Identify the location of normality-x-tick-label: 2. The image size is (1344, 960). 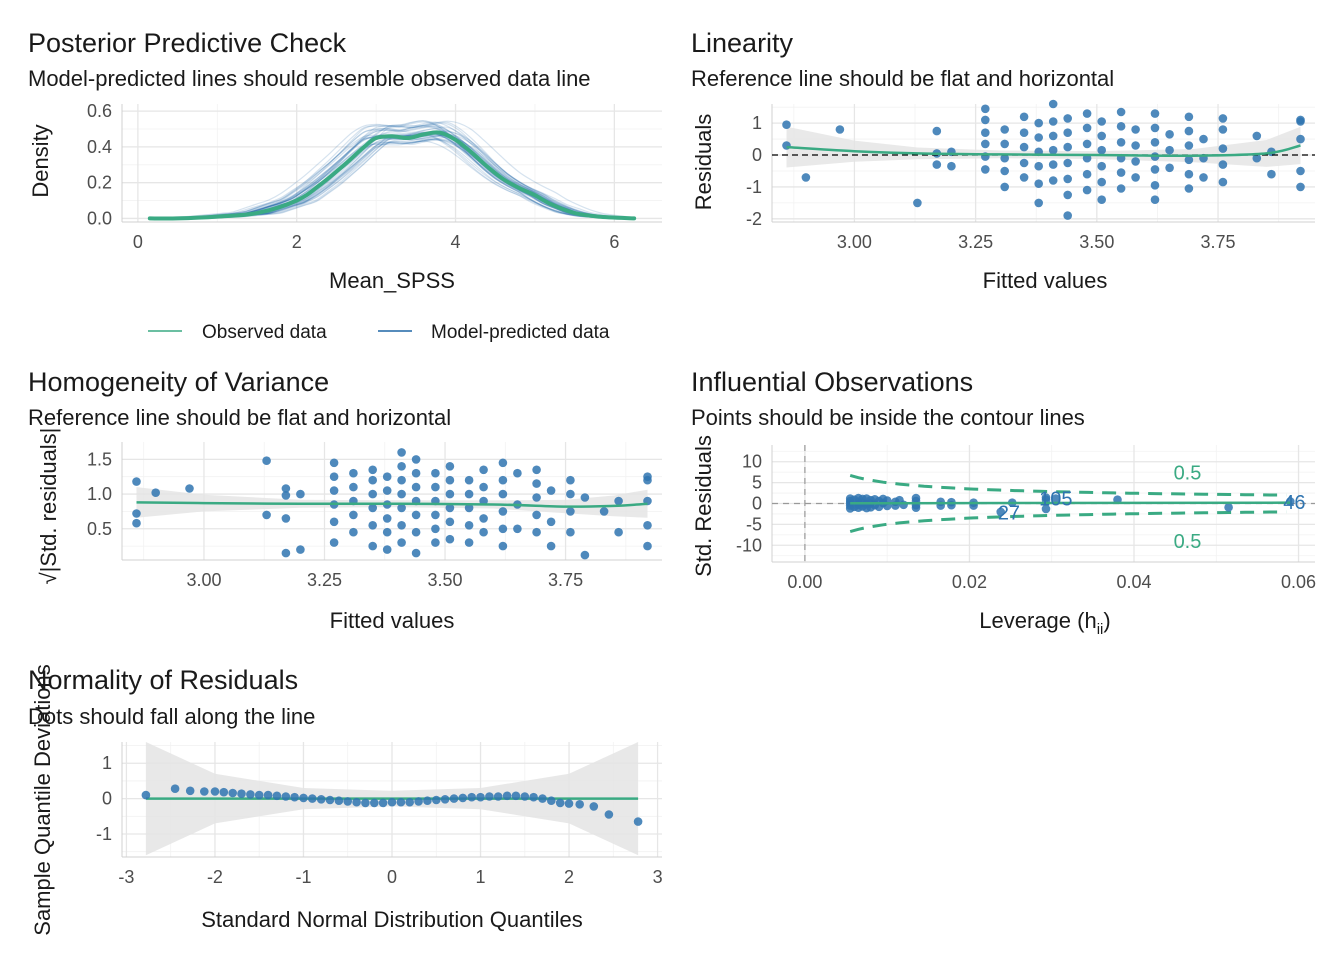
(569, 877).